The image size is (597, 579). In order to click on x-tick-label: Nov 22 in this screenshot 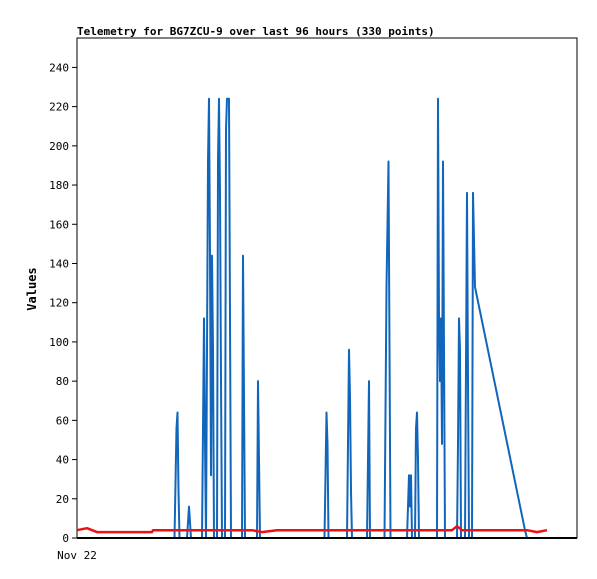, I will do `click(77, 555)`.